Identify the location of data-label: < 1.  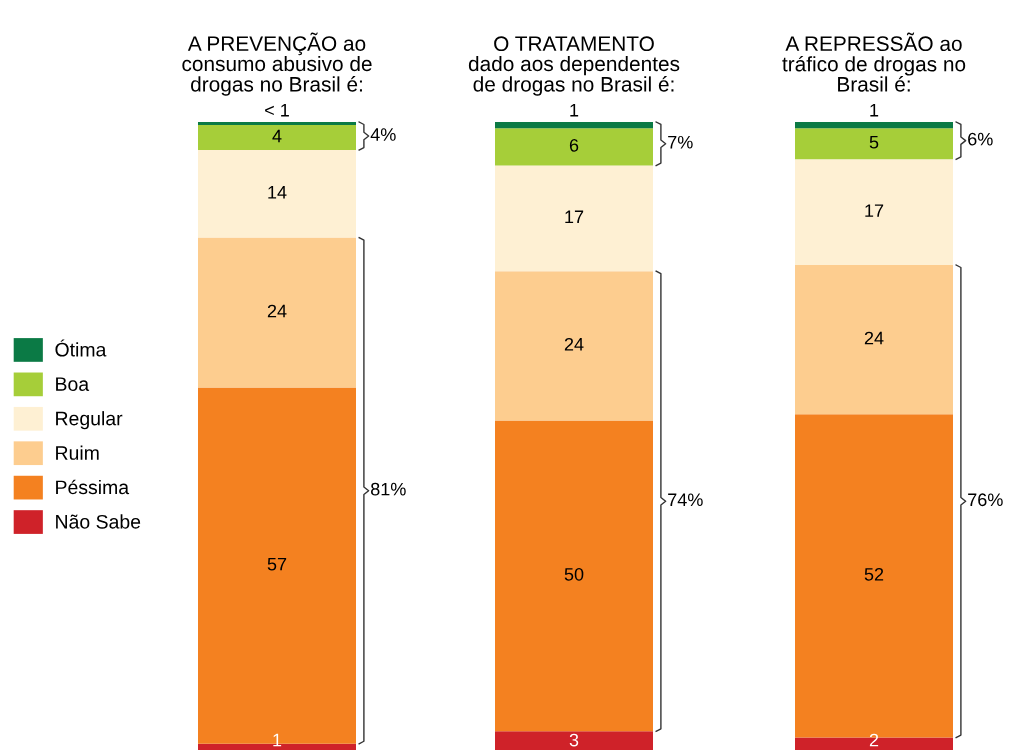
(277, 110).